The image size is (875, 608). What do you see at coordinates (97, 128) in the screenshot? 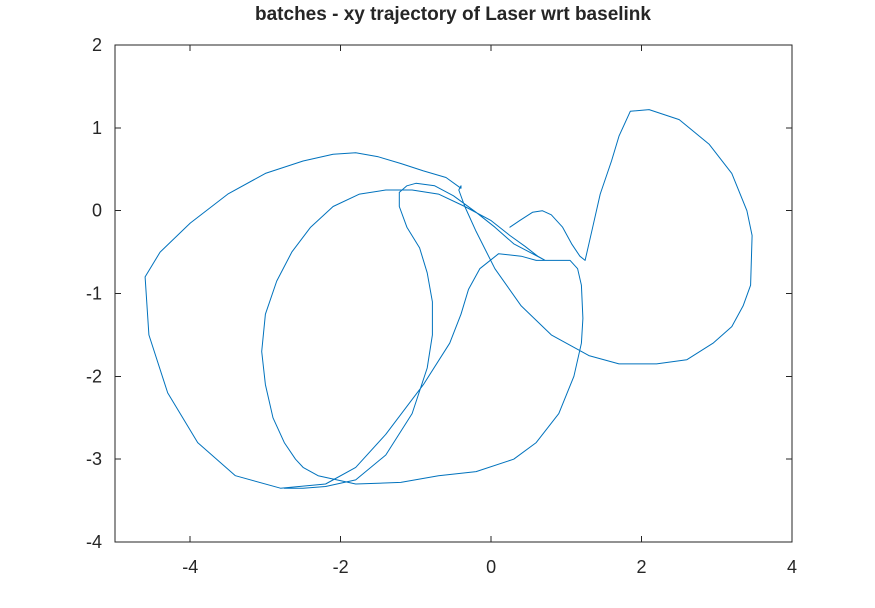
I see `y-tick-label: 1` at bounding box center [97, 128].